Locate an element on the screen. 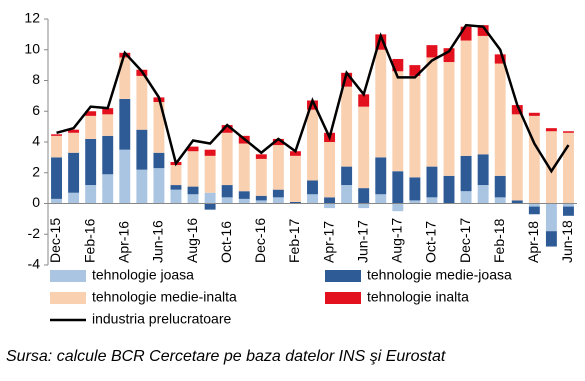  legend-label: tehnologie inalta is located at coordinates (418, 297).